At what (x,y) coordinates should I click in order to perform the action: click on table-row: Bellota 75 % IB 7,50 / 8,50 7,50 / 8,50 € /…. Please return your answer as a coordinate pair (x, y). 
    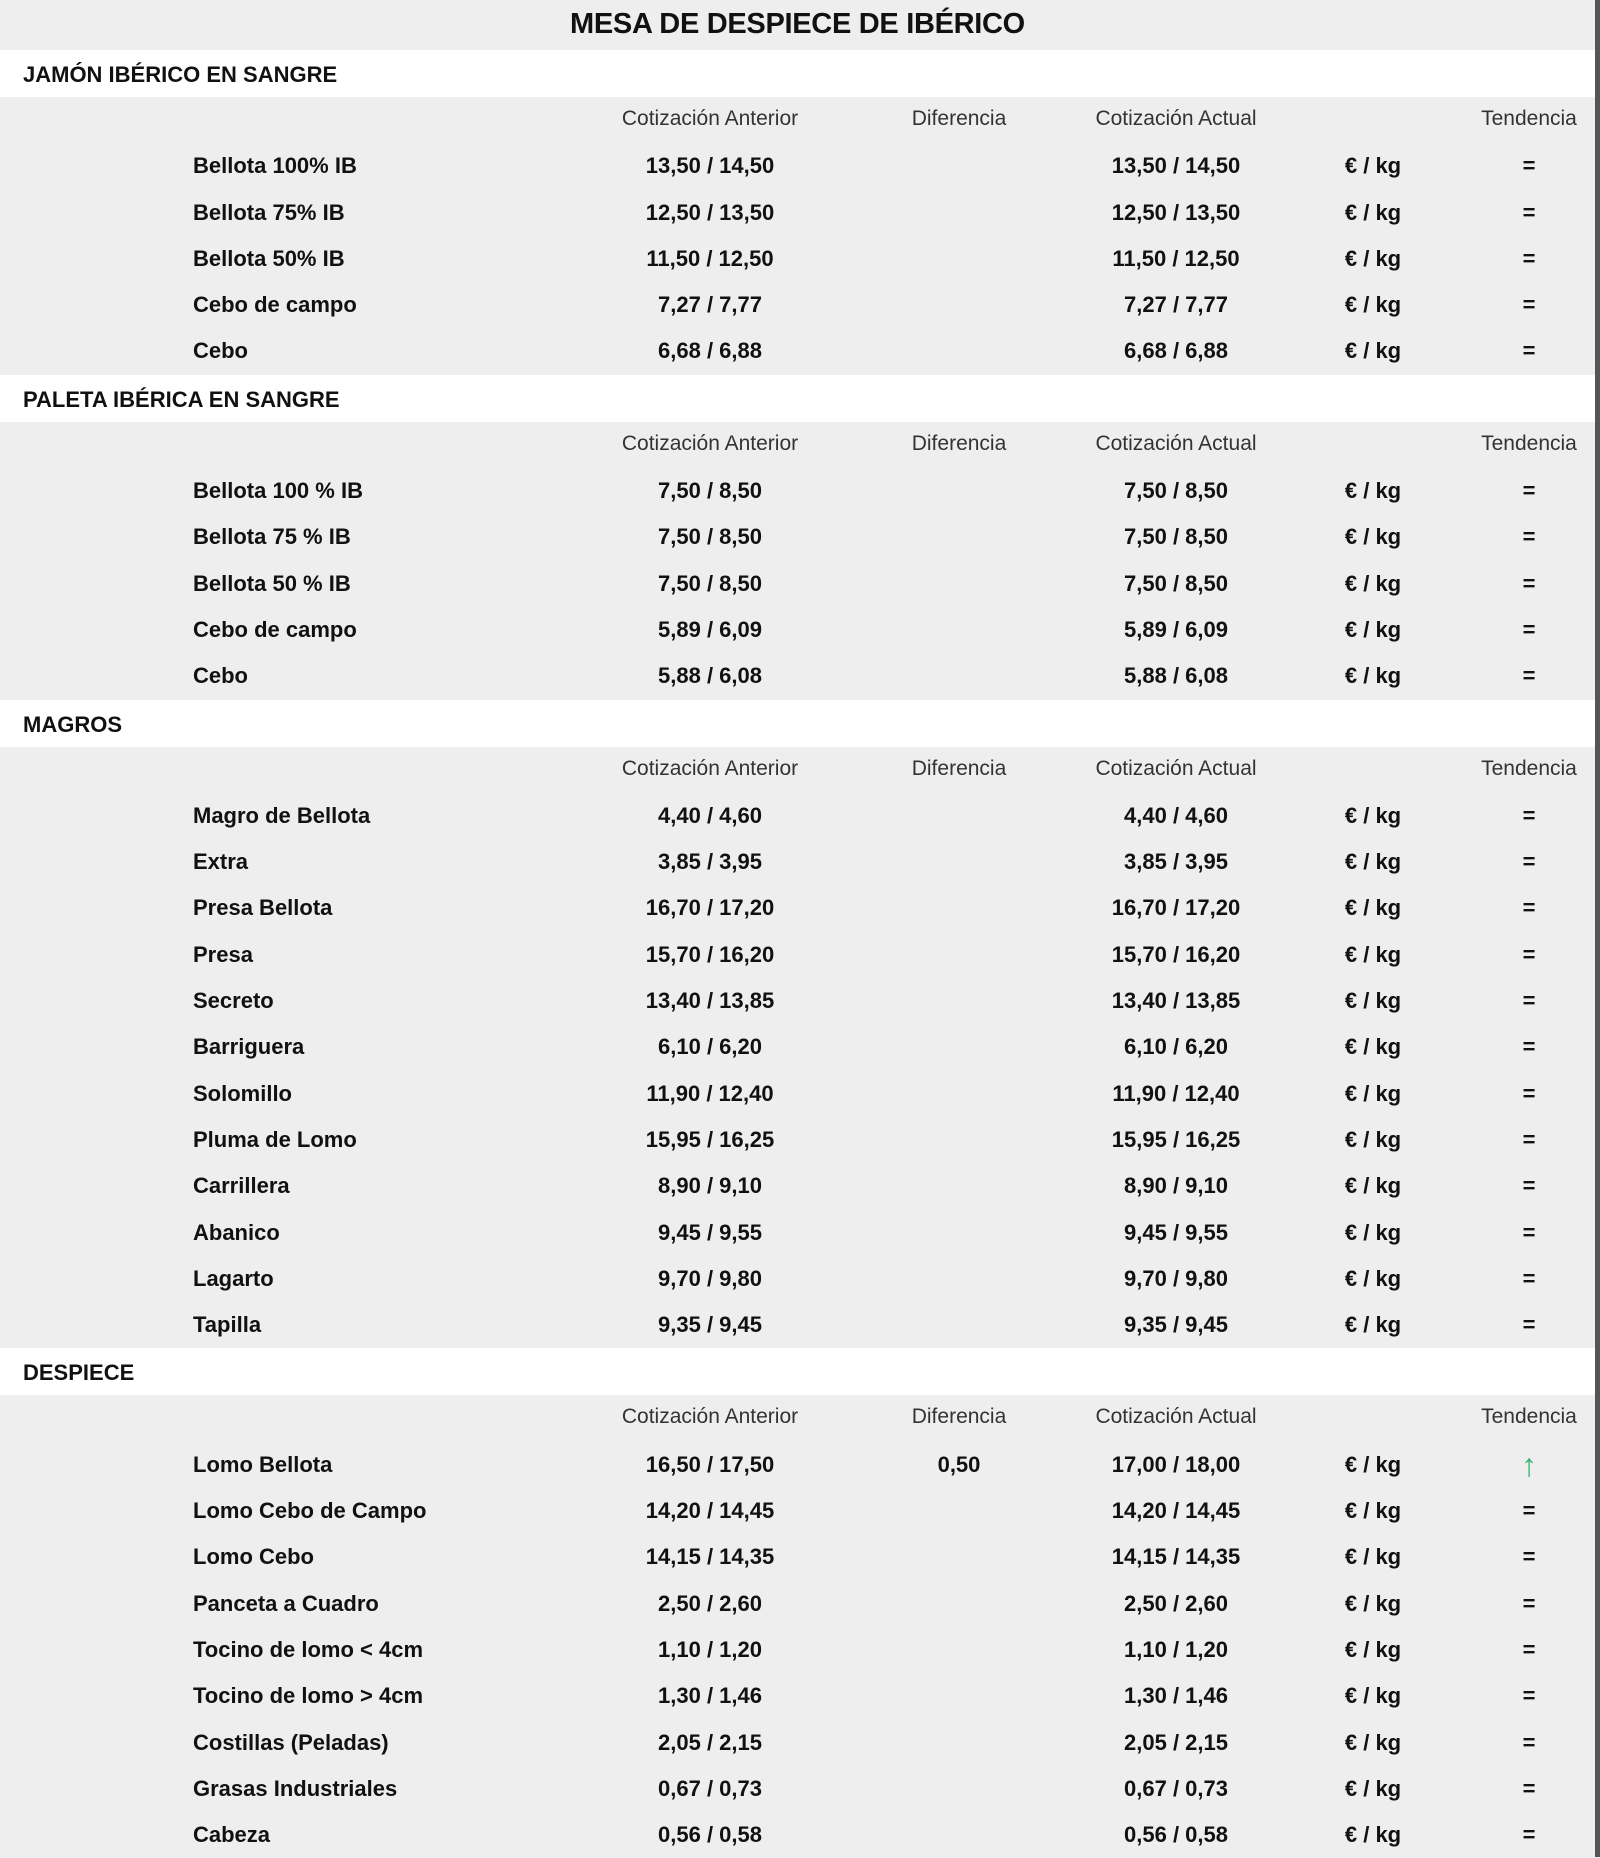
    Looking at the image, I should click on (797, 537).